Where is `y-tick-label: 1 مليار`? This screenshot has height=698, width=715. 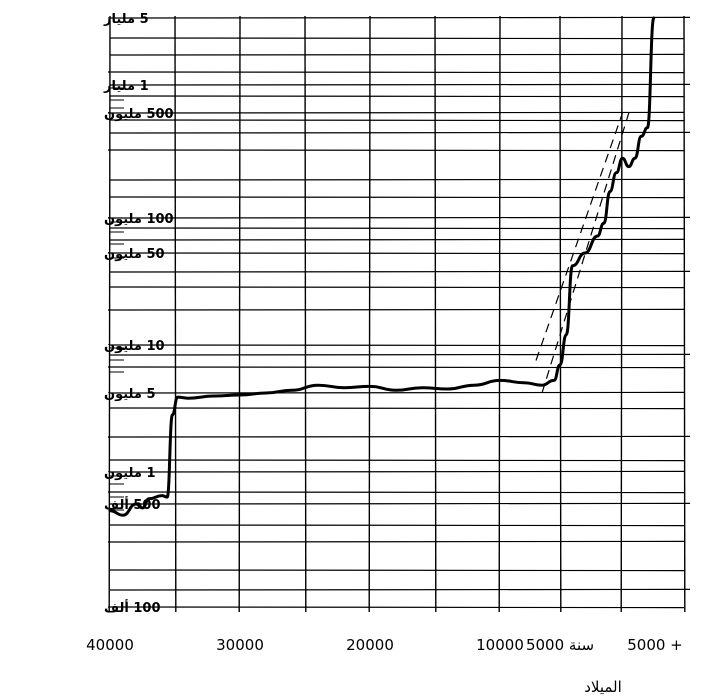 y-tick-label: 1 مليار is located at coordinates (126, 86).